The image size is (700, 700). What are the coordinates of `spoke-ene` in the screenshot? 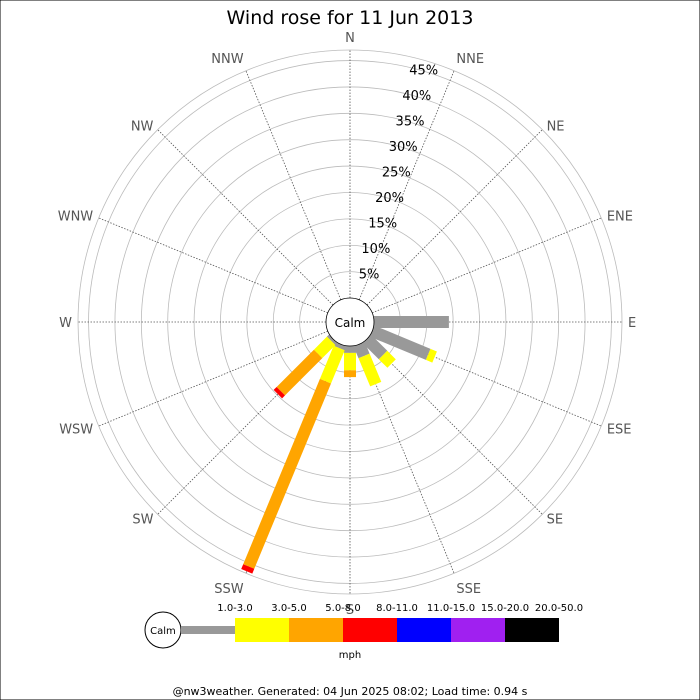 It's located at (487, 265).